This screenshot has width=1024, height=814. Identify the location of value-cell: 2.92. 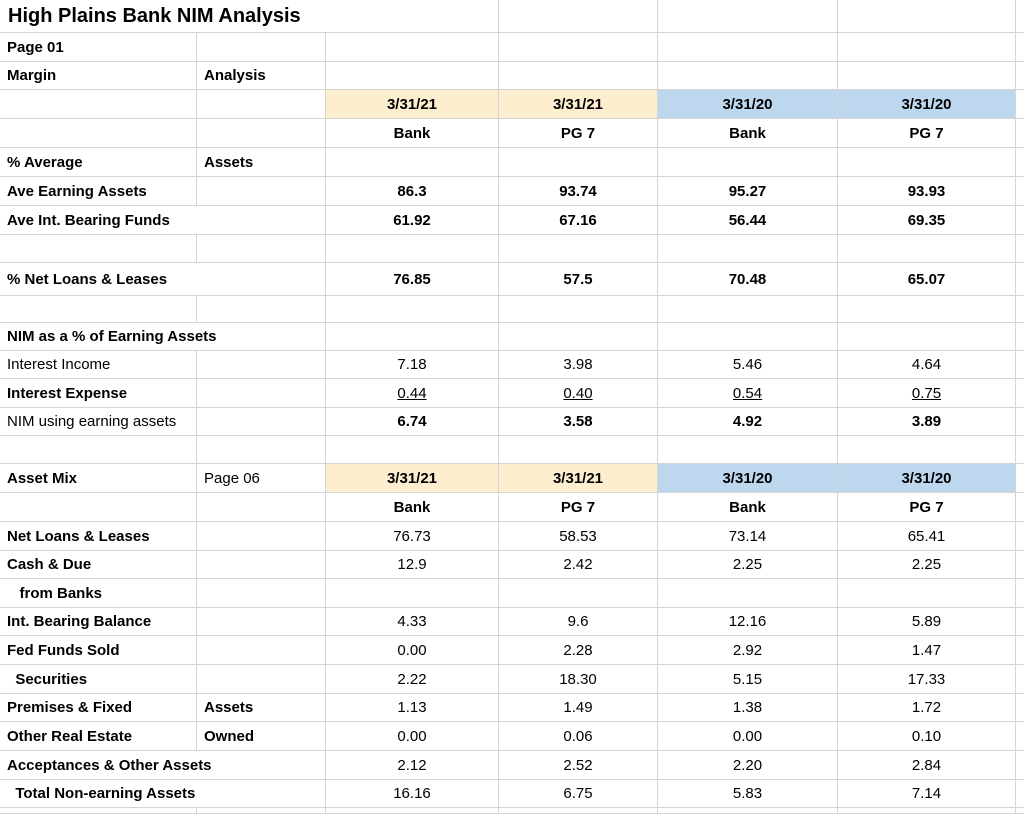
(748, 650).